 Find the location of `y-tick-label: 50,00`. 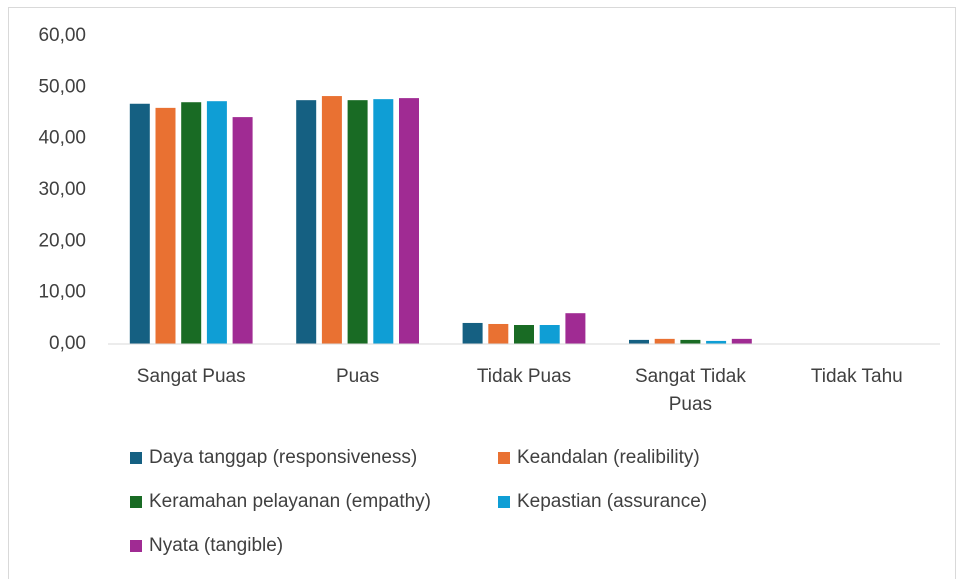

y-tick-label: 50,00 is located at coordinates (62, 86).